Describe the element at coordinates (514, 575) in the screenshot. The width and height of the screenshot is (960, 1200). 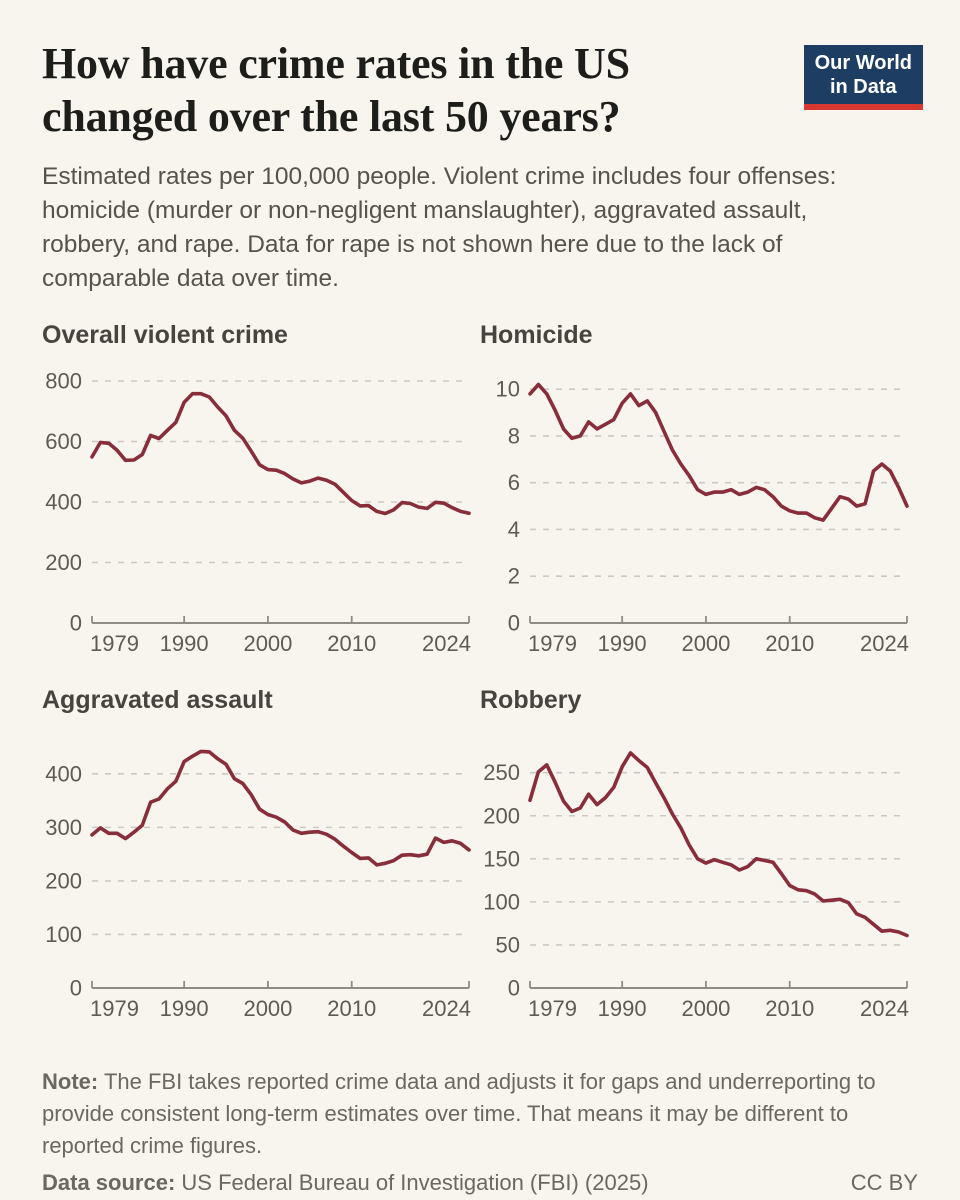
I see `svg-text: 2` at that location.